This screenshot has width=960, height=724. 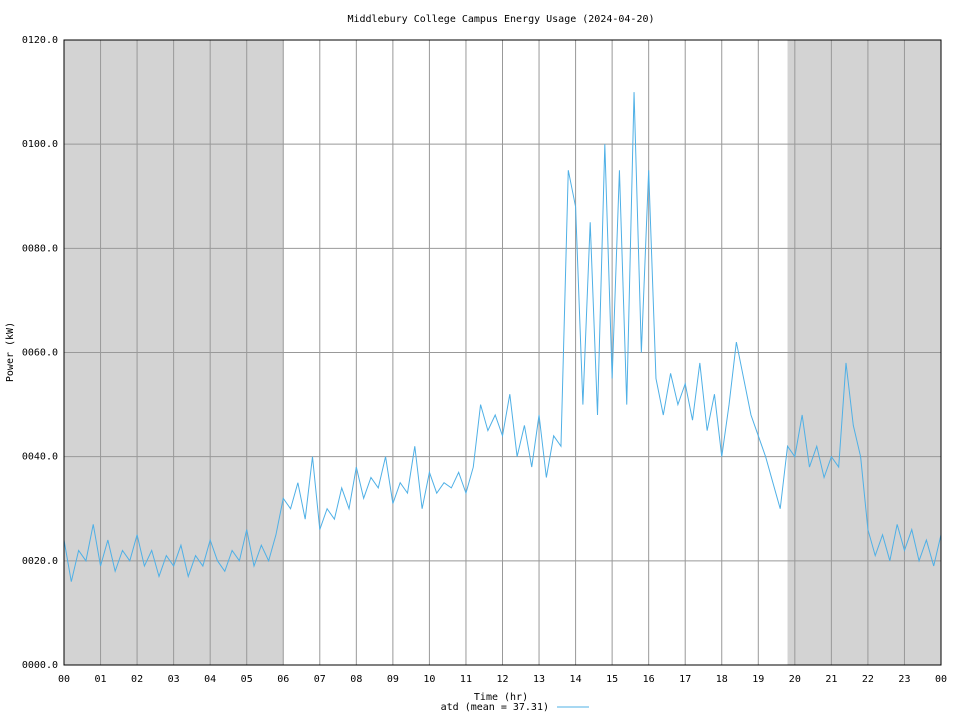 What do you see at coordinates (40, 144) in the screenshot?
I see `y-tick-label: 0100.0` at bounding box center [40, 144].